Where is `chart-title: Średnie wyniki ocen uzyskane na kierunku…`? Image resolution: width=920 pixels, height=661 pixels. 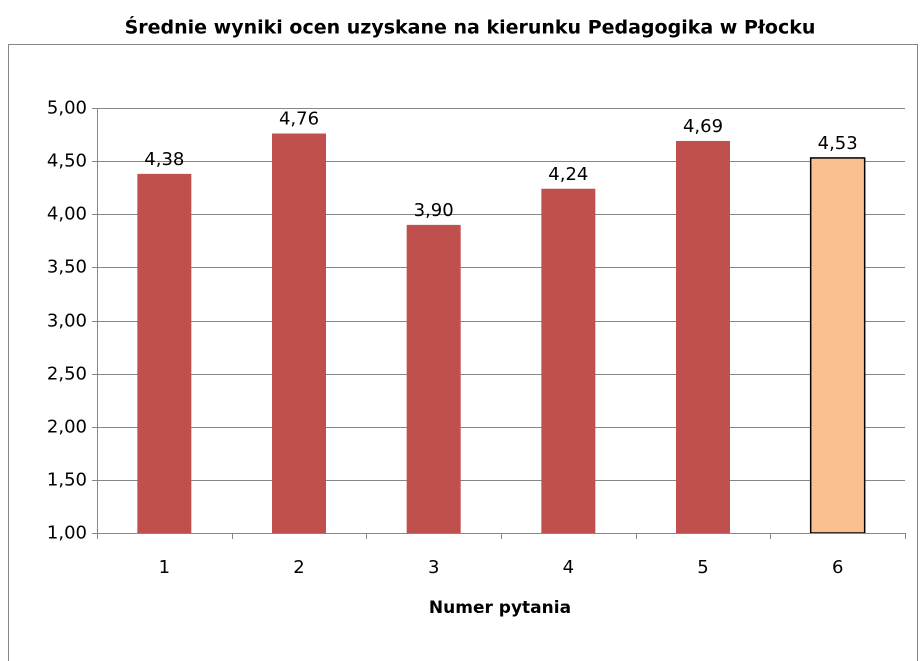
chart-title: Średnie wyniki ocen uzyskane na kierunku… is located at coordinates (470, 27).